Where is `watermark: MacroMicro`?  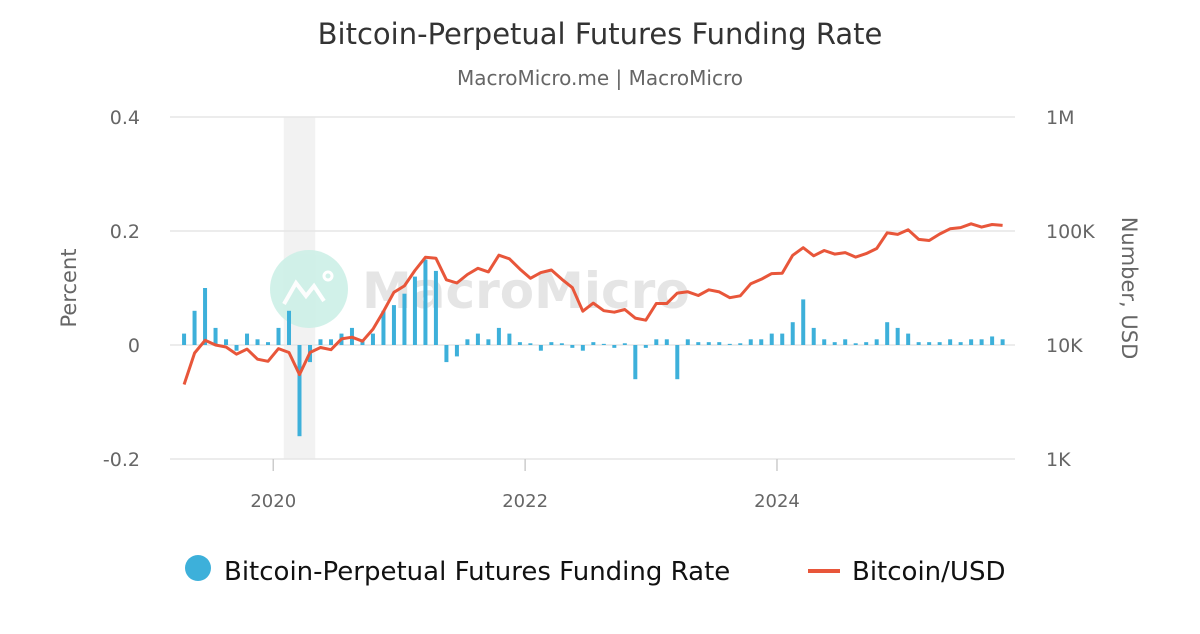 watermark: MacroMicro is located at coordinates (480, 289).